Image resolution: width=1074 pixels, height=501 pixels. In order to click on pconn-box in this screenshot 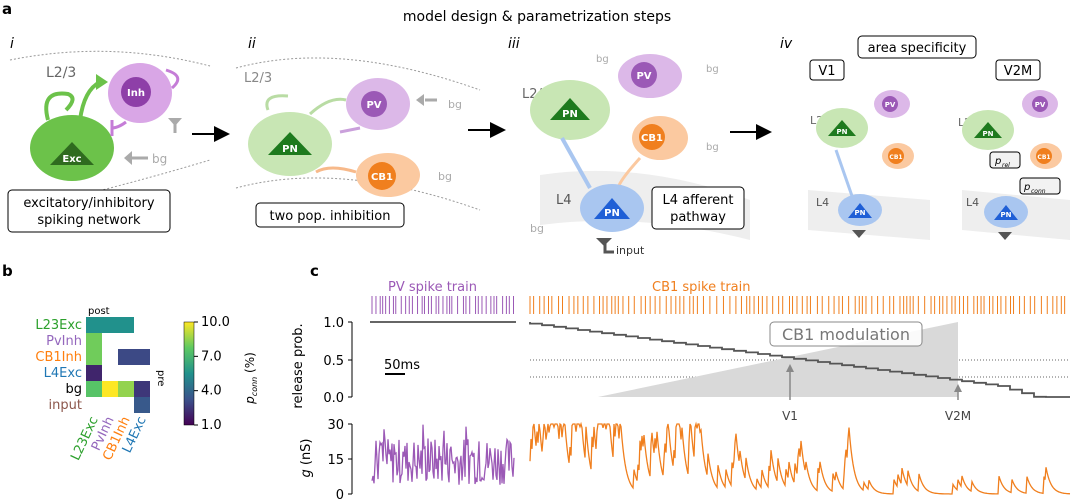, I will do `click(1040, 186)`.